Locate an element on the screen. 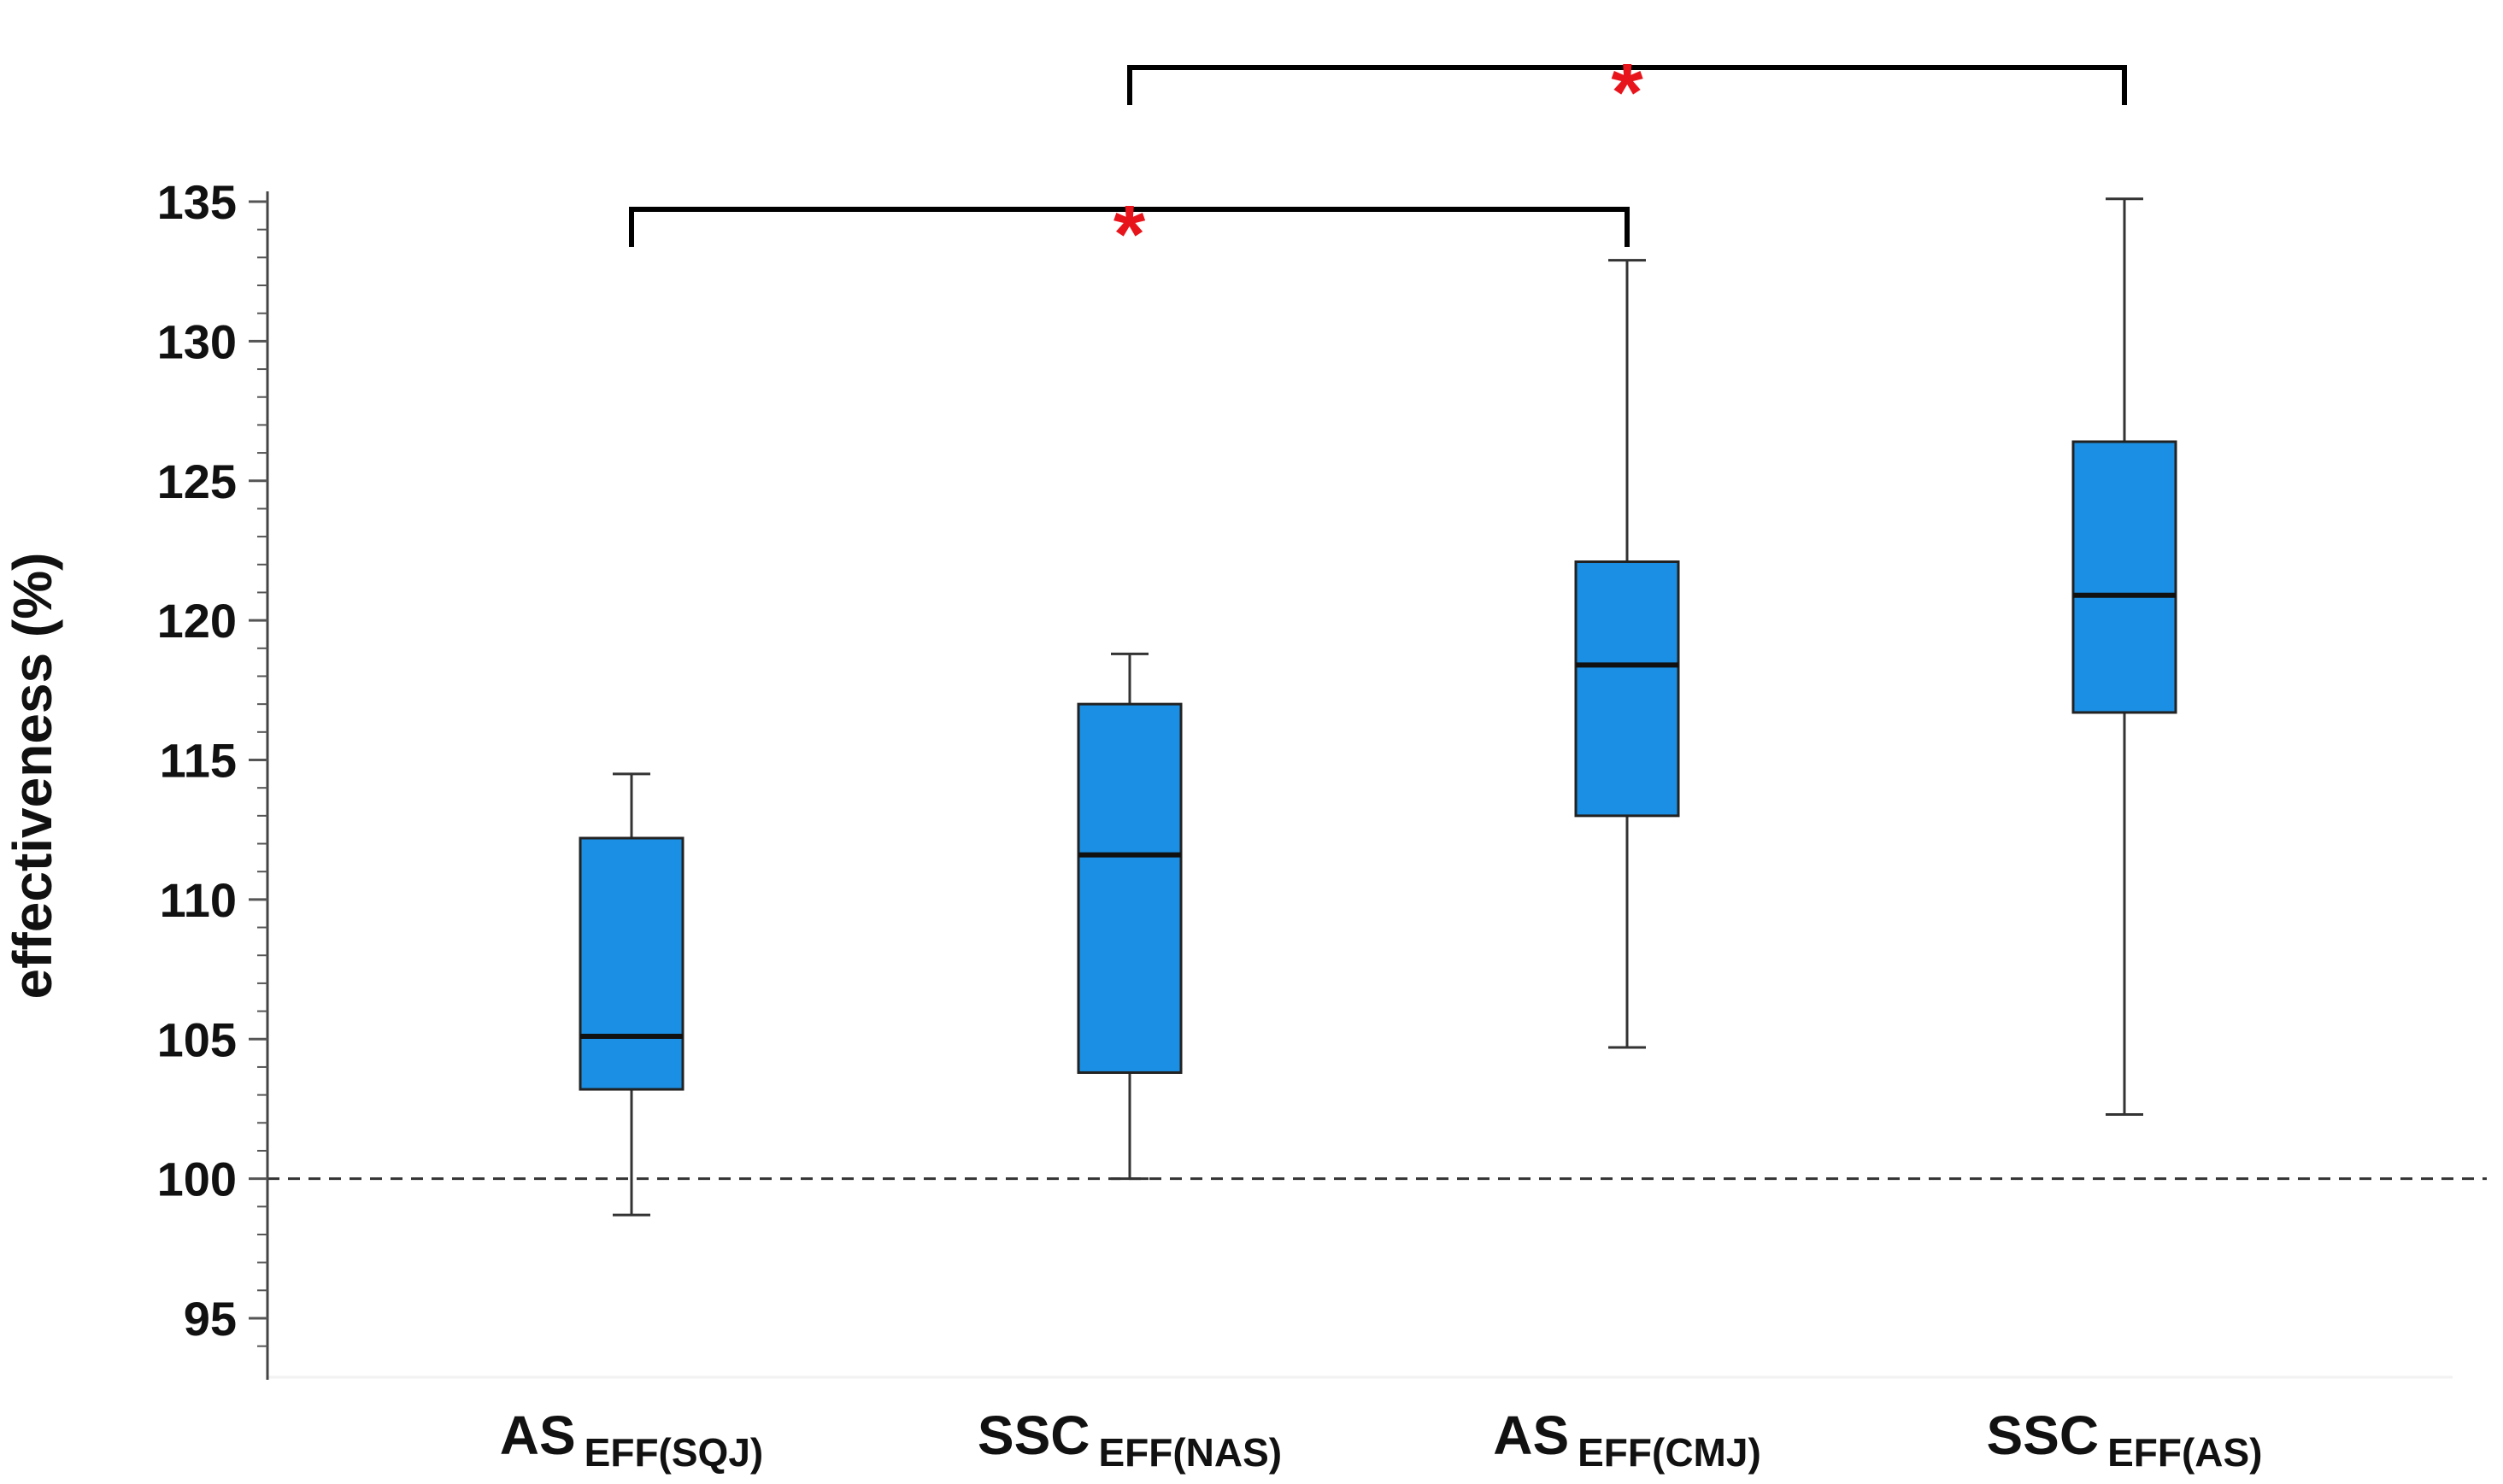 Image resolution: width=2503 pixels, height=1484 pixels. y-tick-label: 120 is located at coordinates (197, 621).